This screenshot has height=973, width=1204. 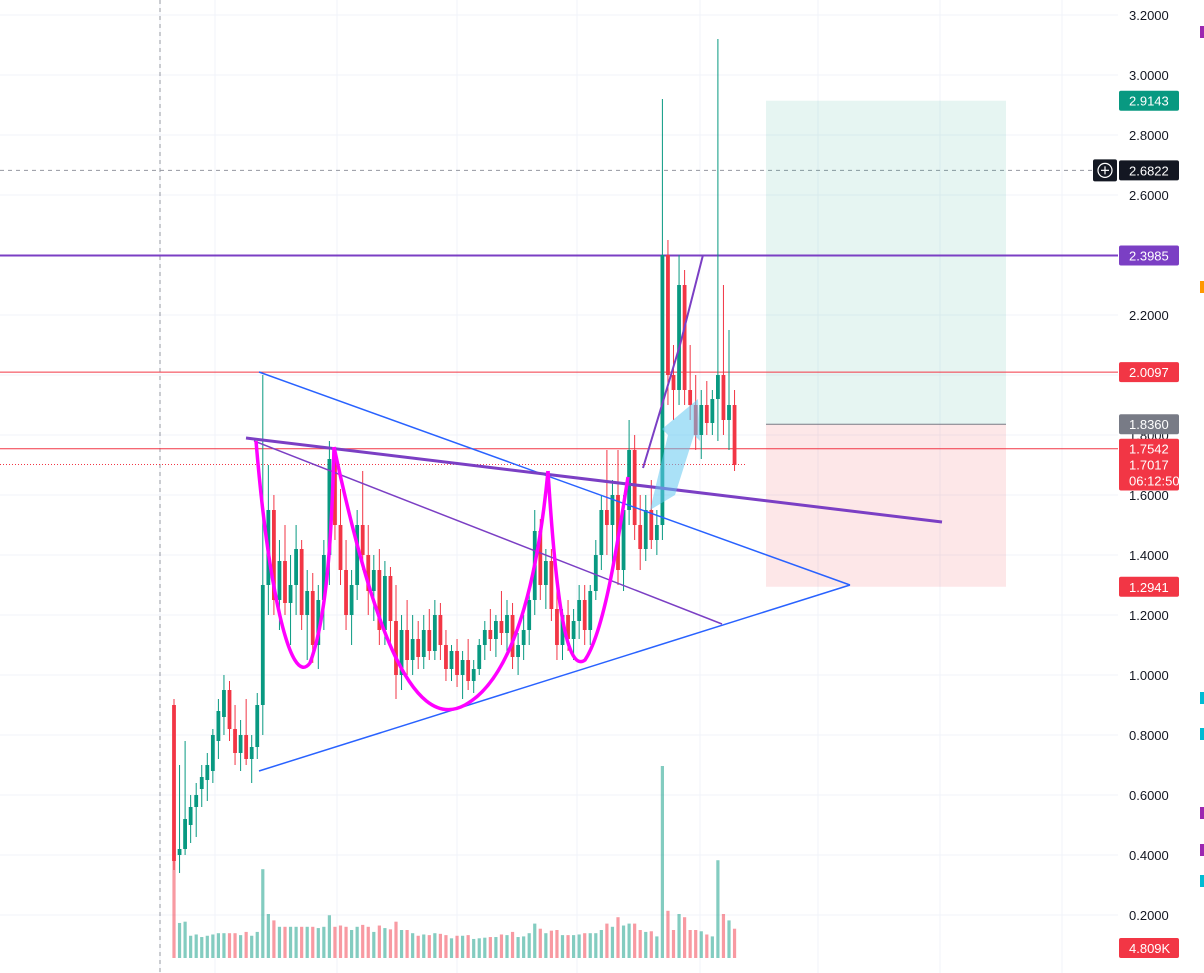 What do you see at coordinates (1149, 855) in the screenshot?
I see `price-tick-label: 0.4000` at bounding box center [1149, 855].